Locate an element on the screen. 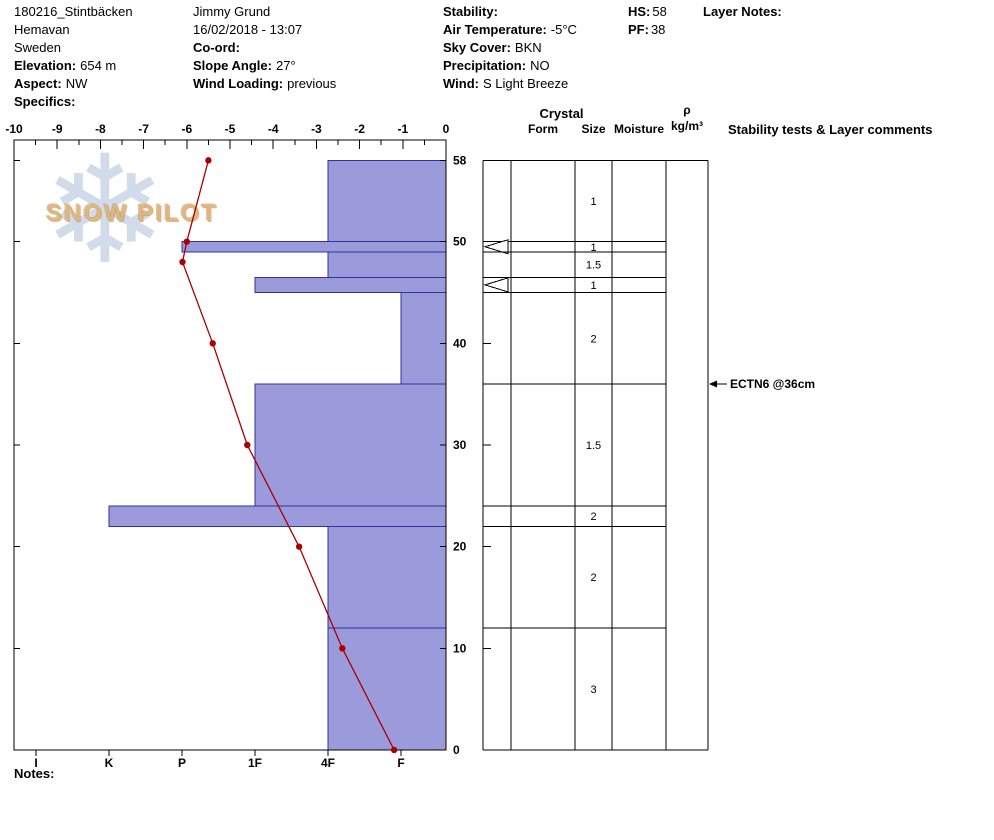 The height and width of the screenshot is (840, 994). pf-field: PF: 38 is located at coordinates (646, 30).